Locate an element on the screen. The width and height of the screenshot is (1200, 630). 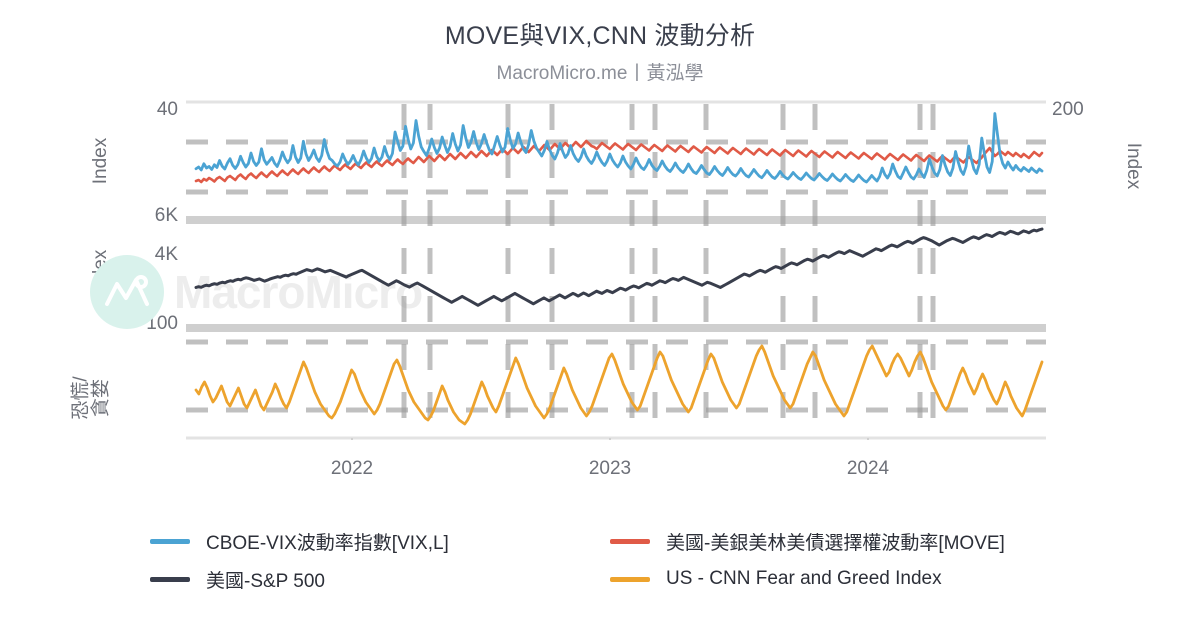
legend-label-sp500: 美國-S&P 500 is located at coordinates (265, 581).